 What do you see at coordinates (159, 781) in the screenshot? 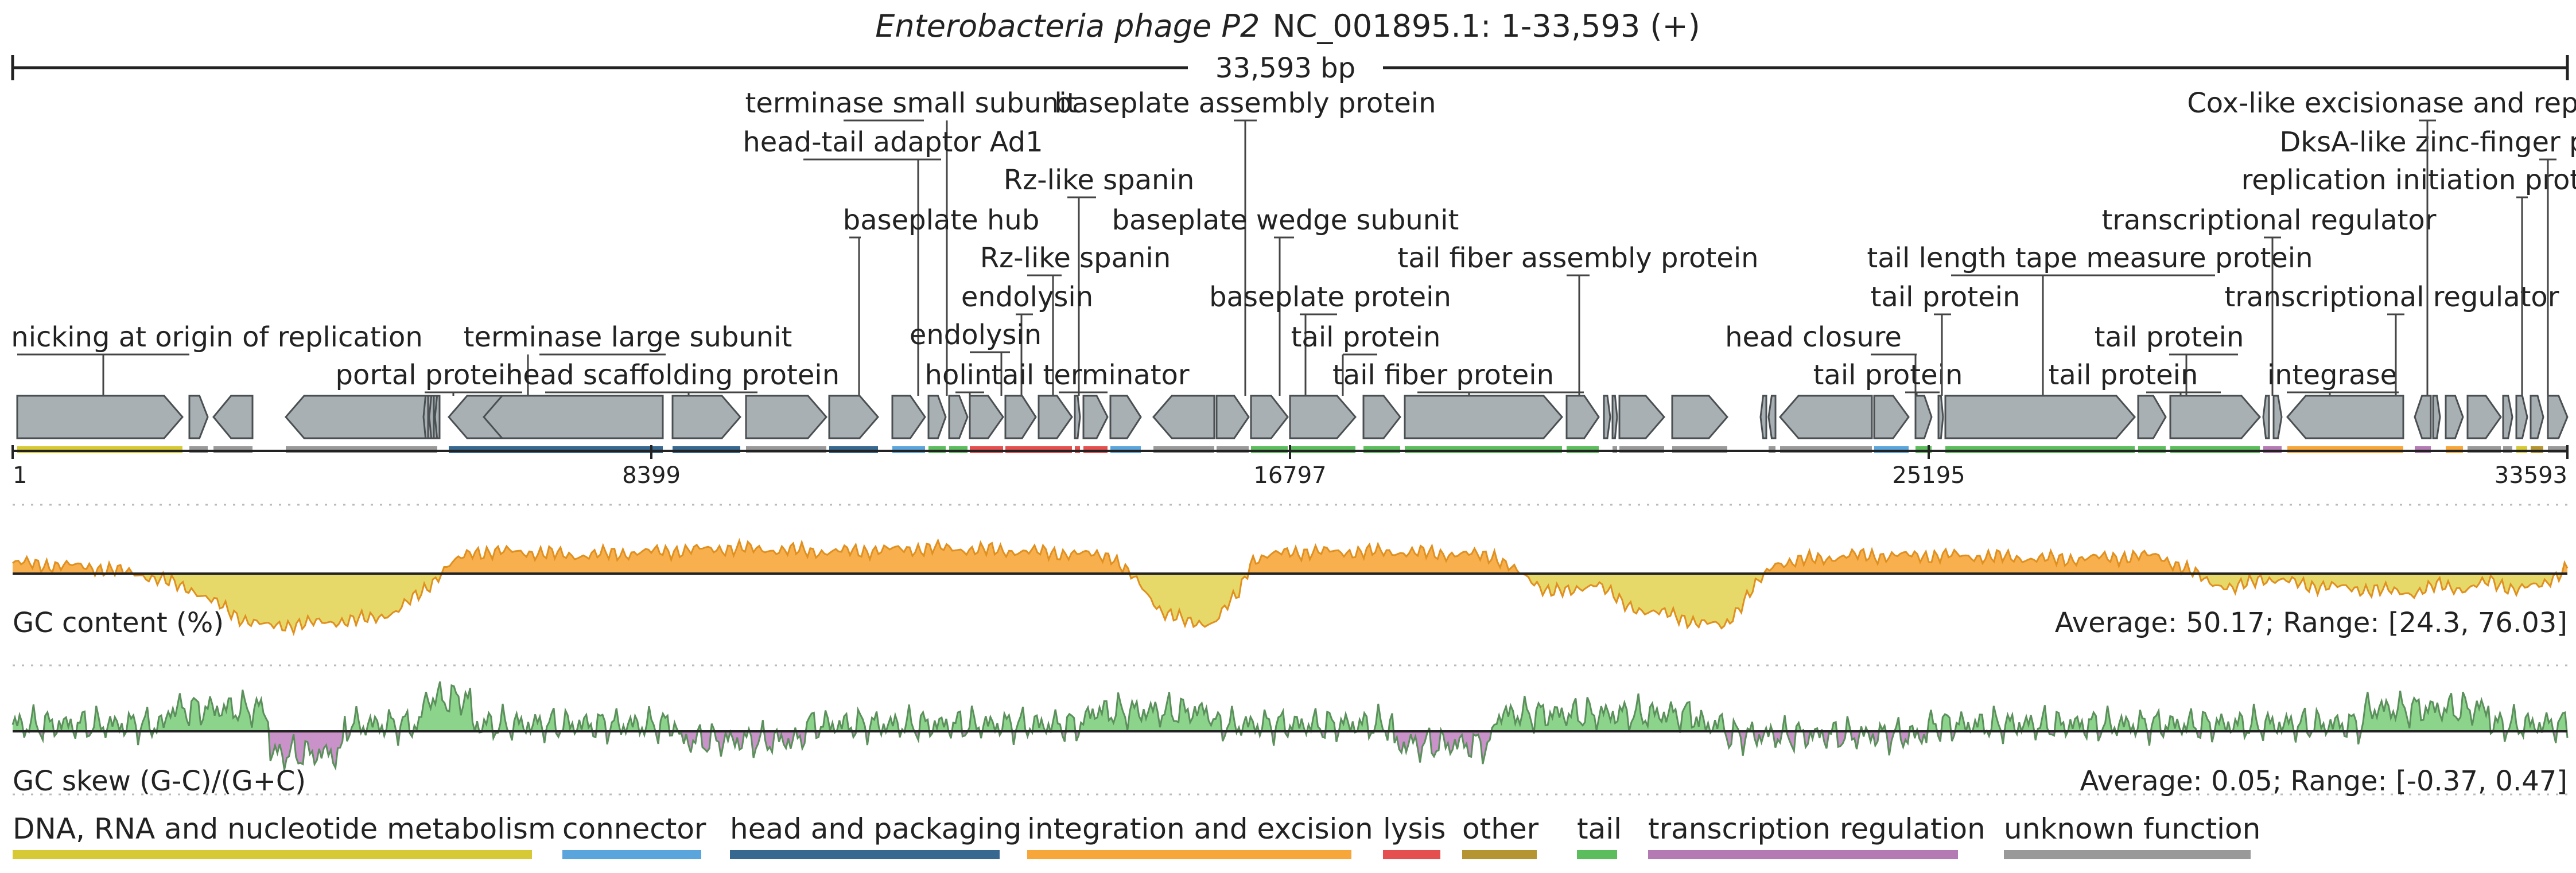
I see `gc-skew-label: GC skew (G-C)/(G+C)` at bounding box center [159, 781].